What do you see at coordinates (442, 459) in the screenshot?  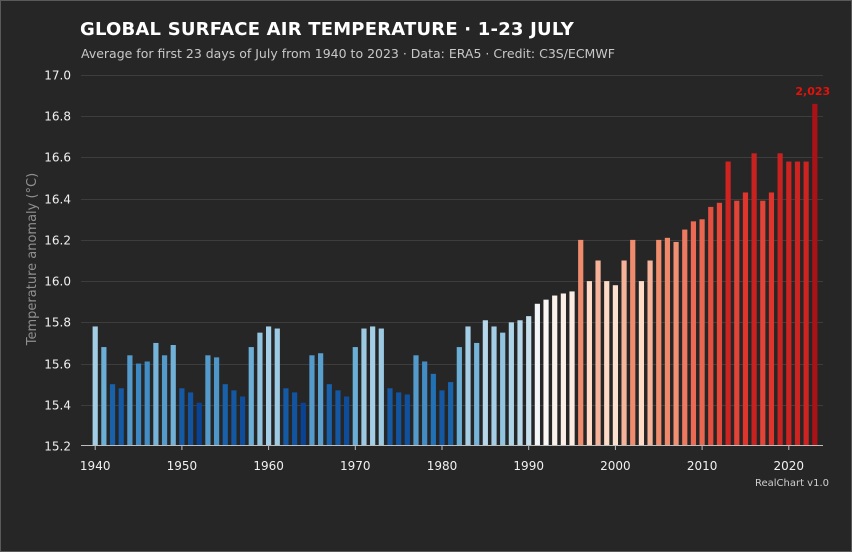 I see `x-axis-ticks: 1940 1950 1960 1970 1980 1990 2000 2010 2020` at bounding box center [442, 459].